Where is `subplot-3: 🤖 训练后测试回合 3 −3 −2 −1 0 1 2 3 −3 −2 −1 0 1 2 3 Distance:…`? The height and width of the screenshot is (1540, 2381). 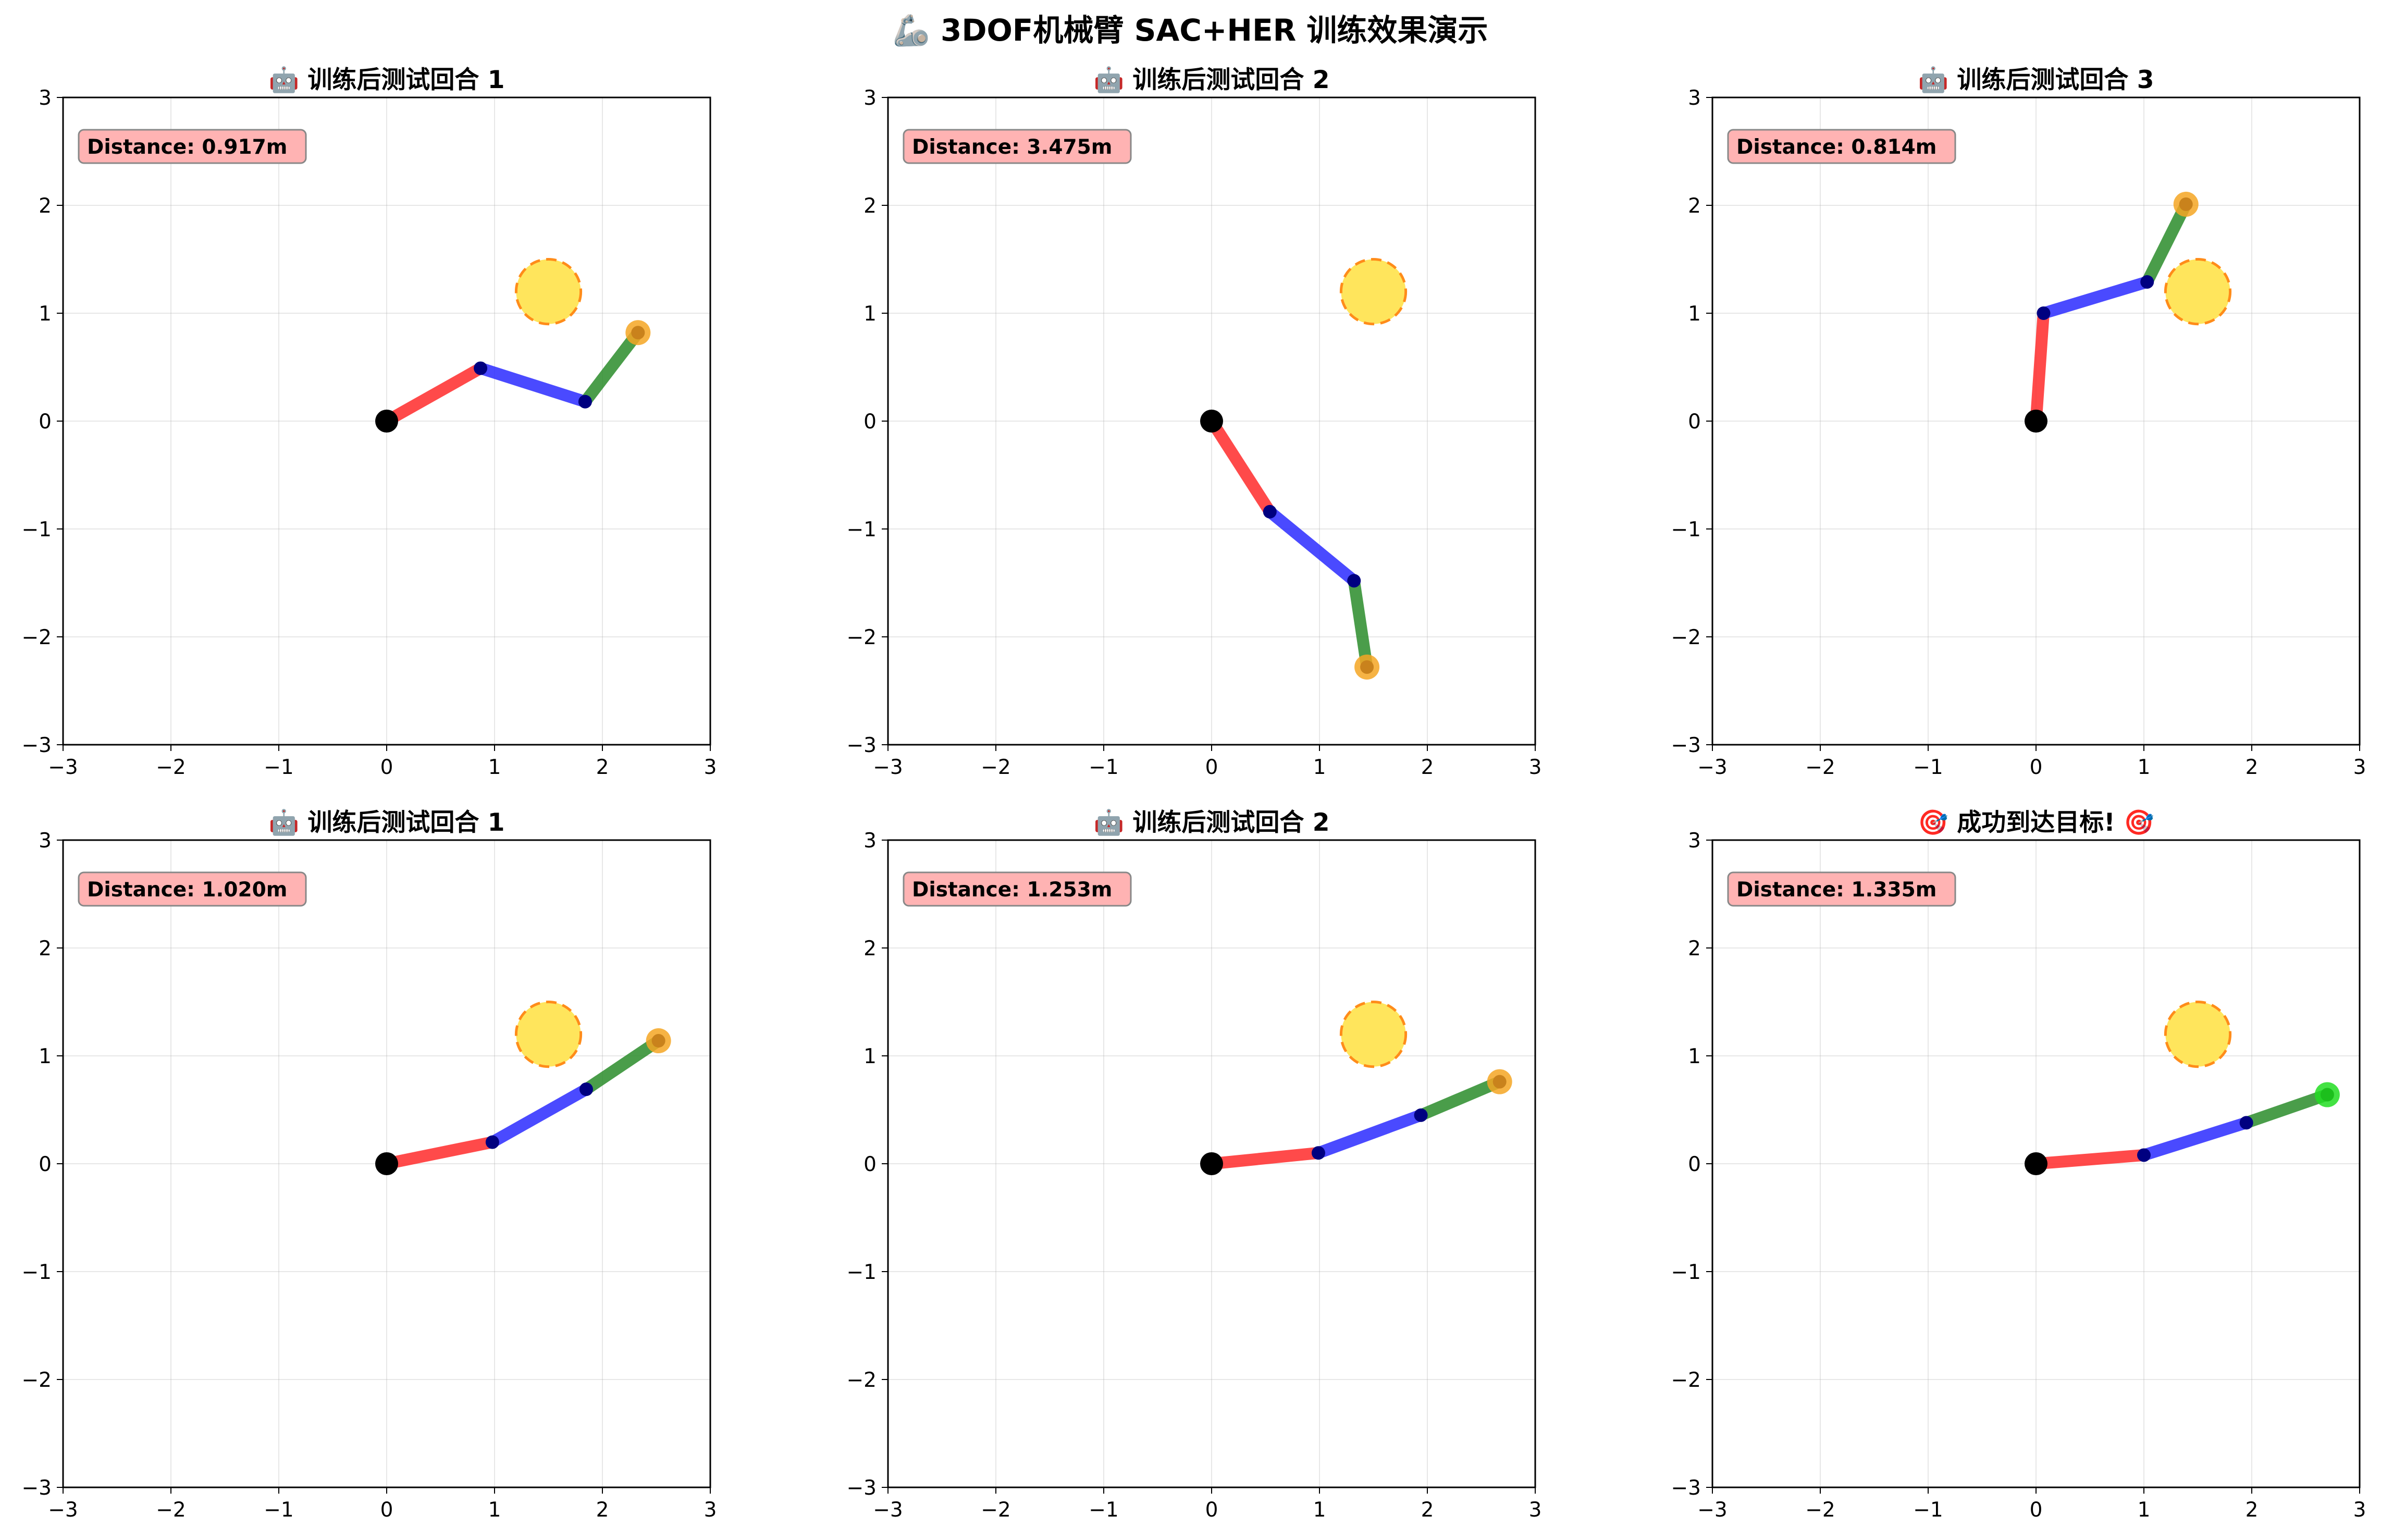
subplot-3: 🤖 训练后测试回合 3 −3 −2 −1 0 1 2 3 −3 −2 −1 0 1 2 3 Distance:… is located at coordinates (2018, 423).